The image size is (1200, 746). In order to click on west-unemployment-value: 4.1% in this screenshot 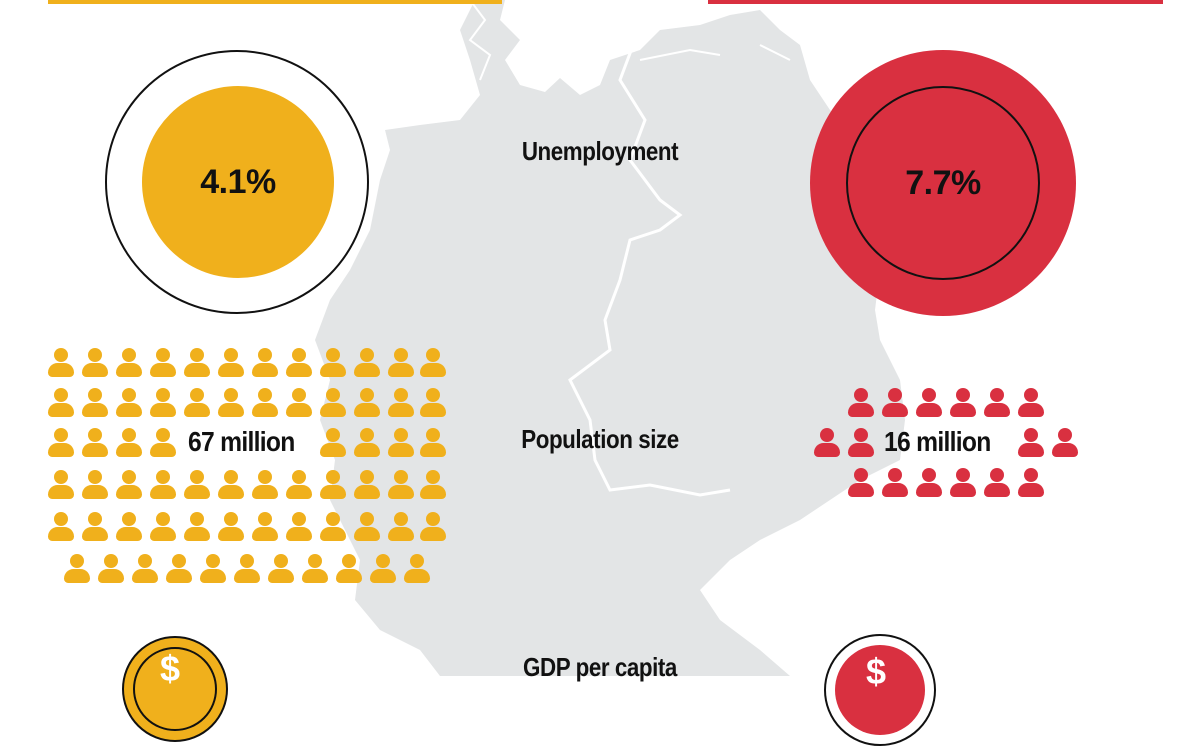, I will do `click(238, 181)`.